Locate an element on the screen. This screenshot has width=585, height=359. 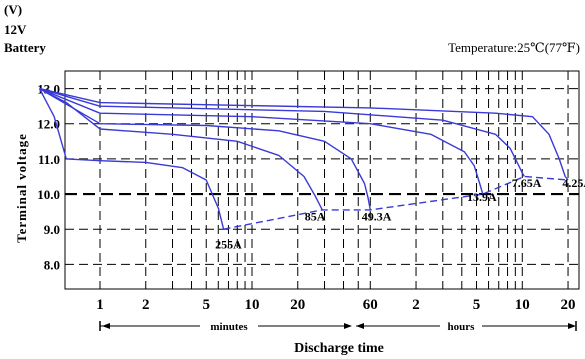
curve-end-labels: 255A 85A 49.3A 13.9A 7.65A 4.25A is located at coordinates (400, 214).